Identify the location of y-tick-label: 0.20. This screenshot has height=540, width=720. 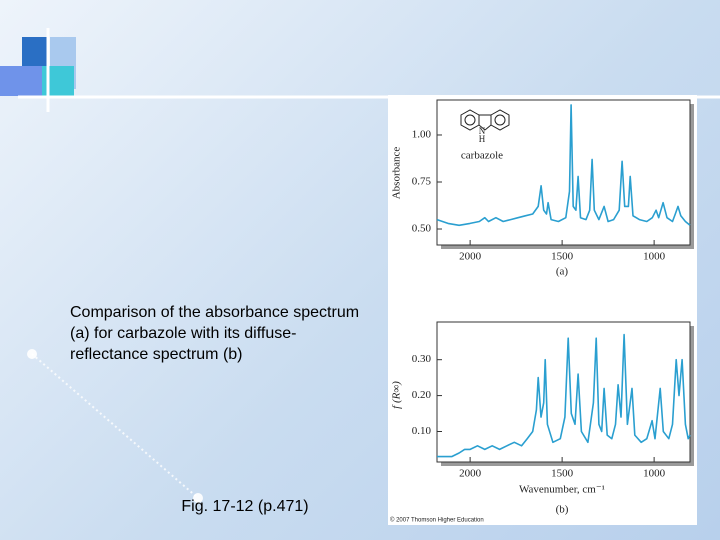
(422, 395).